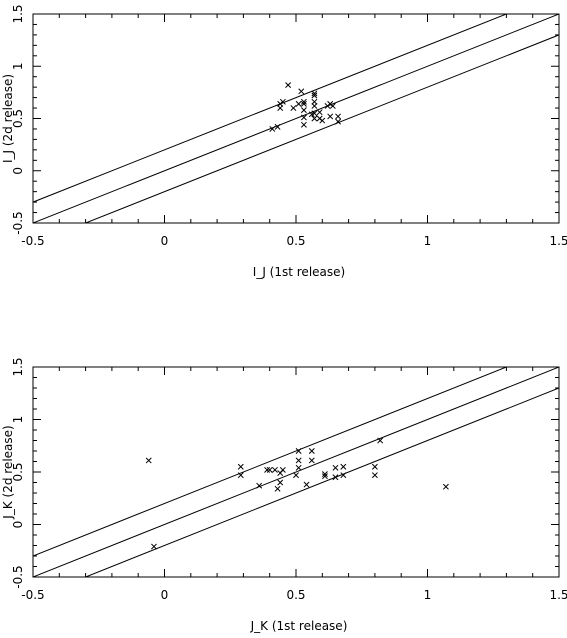  Describe the element at coordinates (165, 595) in the screenshot. I see `x-tick-label: 0` at that location.